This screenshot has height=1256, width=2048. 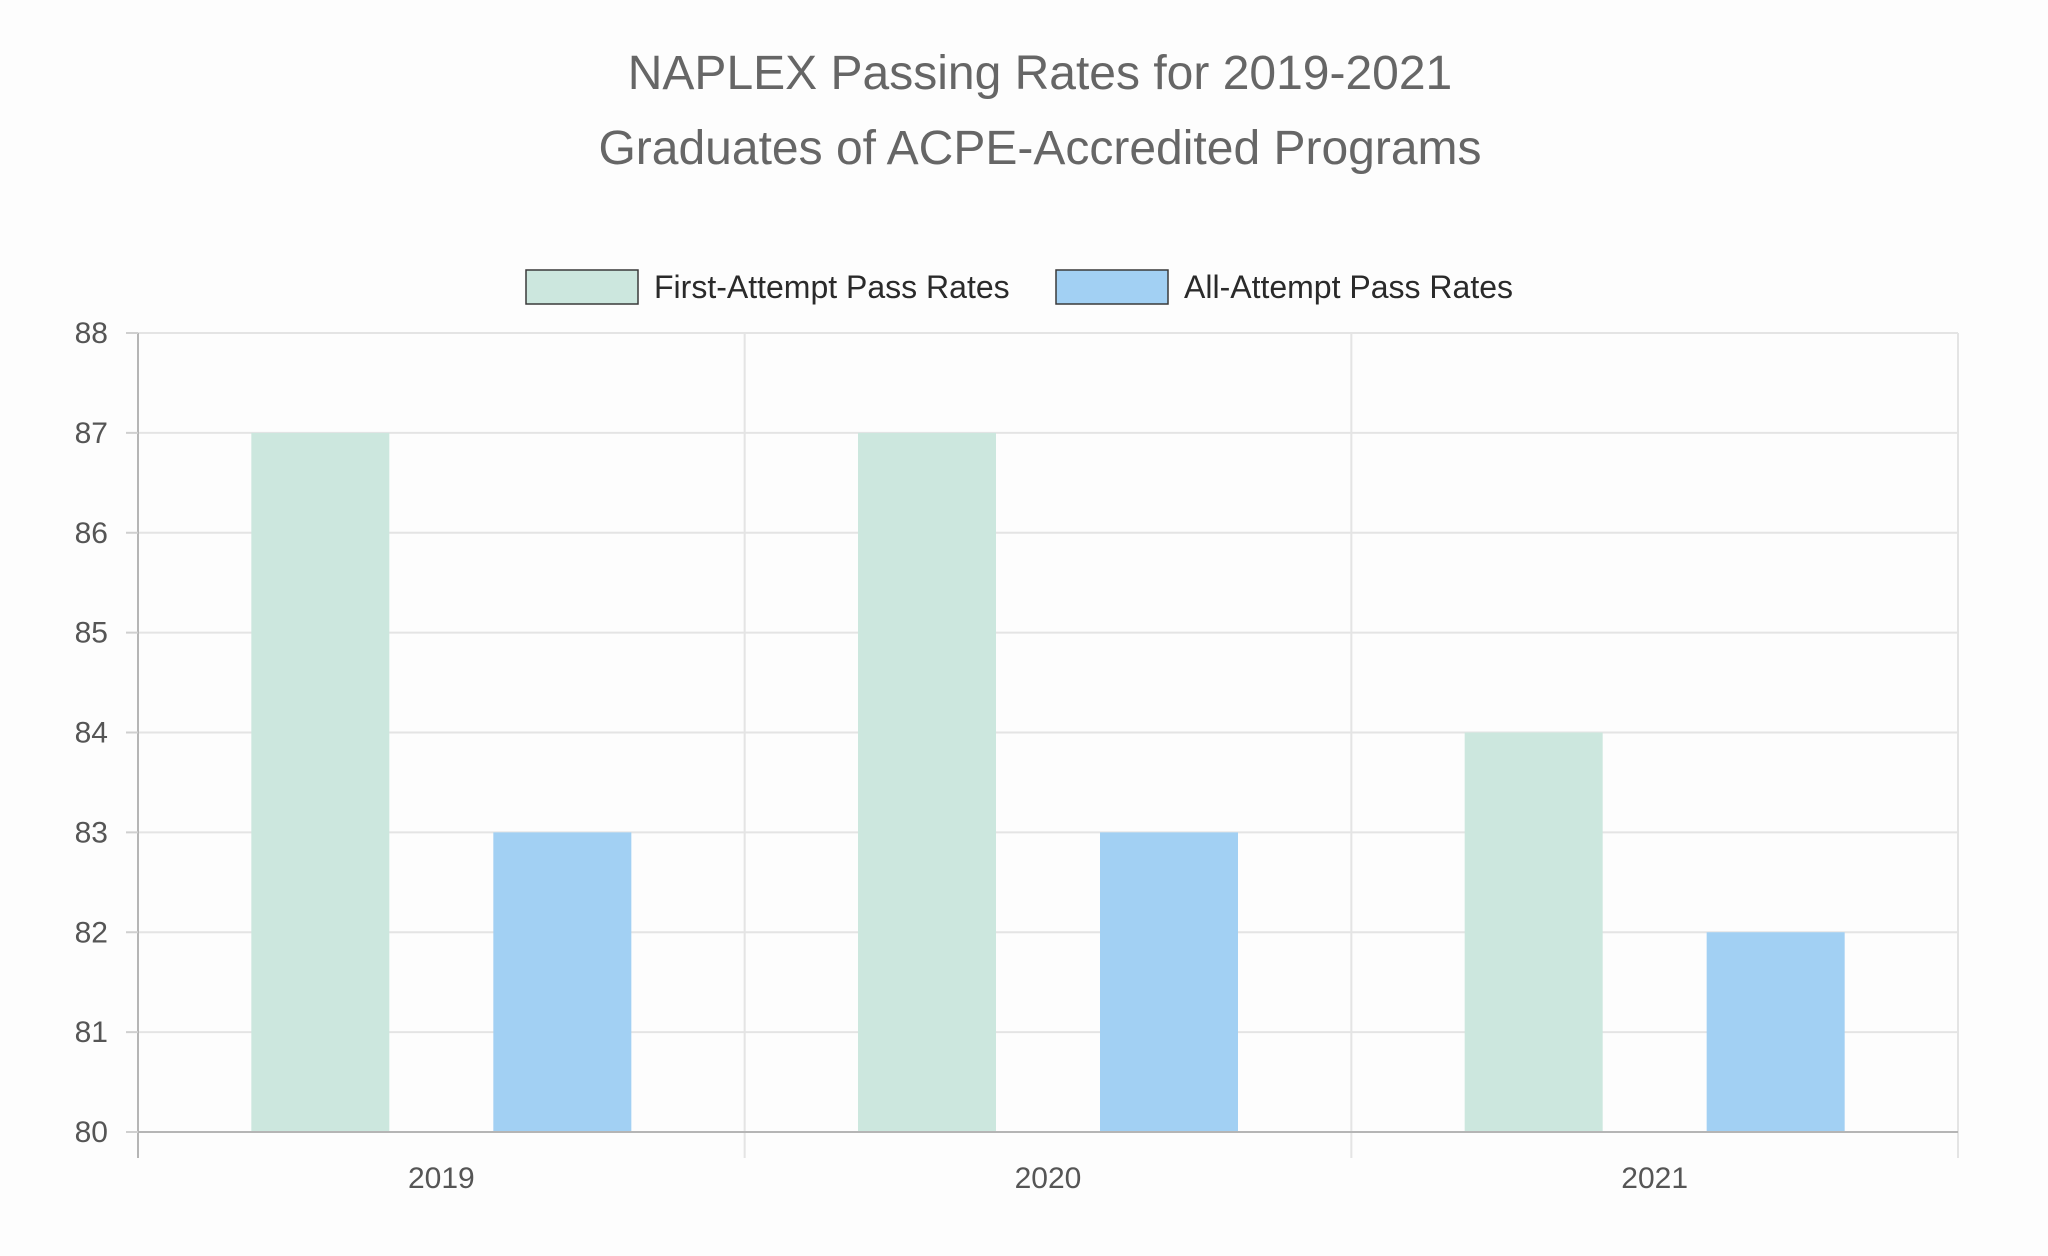 I want to click on bar-2020-all-attempt, so click(x=1169, y=982).